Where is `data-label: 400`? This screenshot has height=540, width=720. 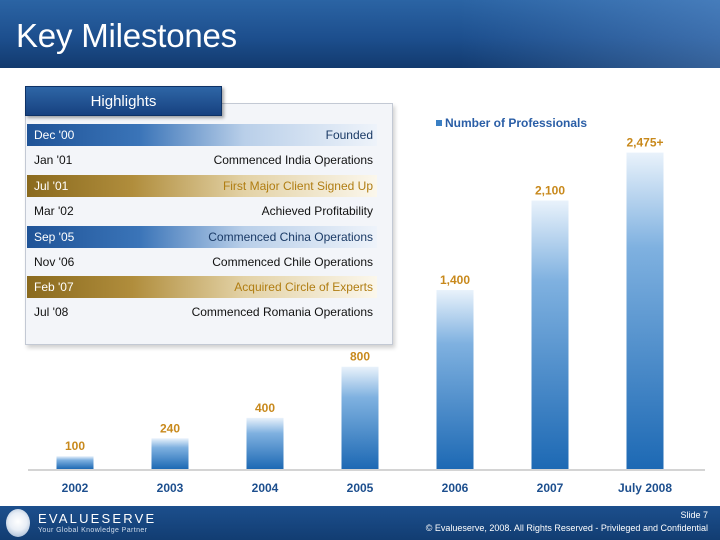 data-label: 400 is located at coordinates (265, 408).